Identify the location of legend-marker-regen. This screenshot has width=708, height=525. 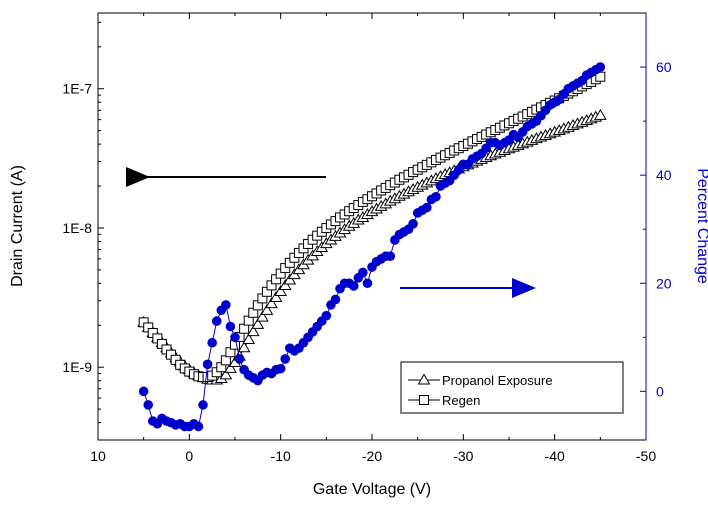
(424, 400).